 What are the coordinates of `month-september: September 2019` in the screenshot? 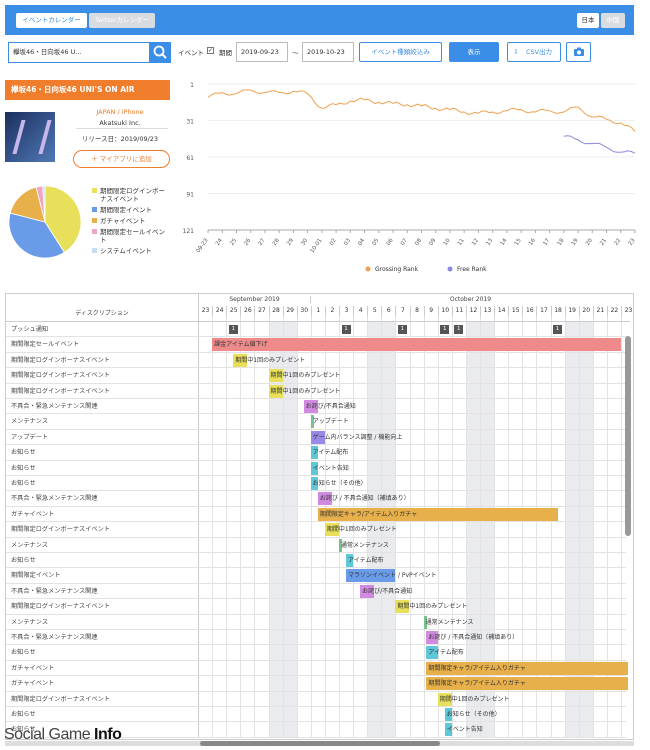 It's located at (254, 299).